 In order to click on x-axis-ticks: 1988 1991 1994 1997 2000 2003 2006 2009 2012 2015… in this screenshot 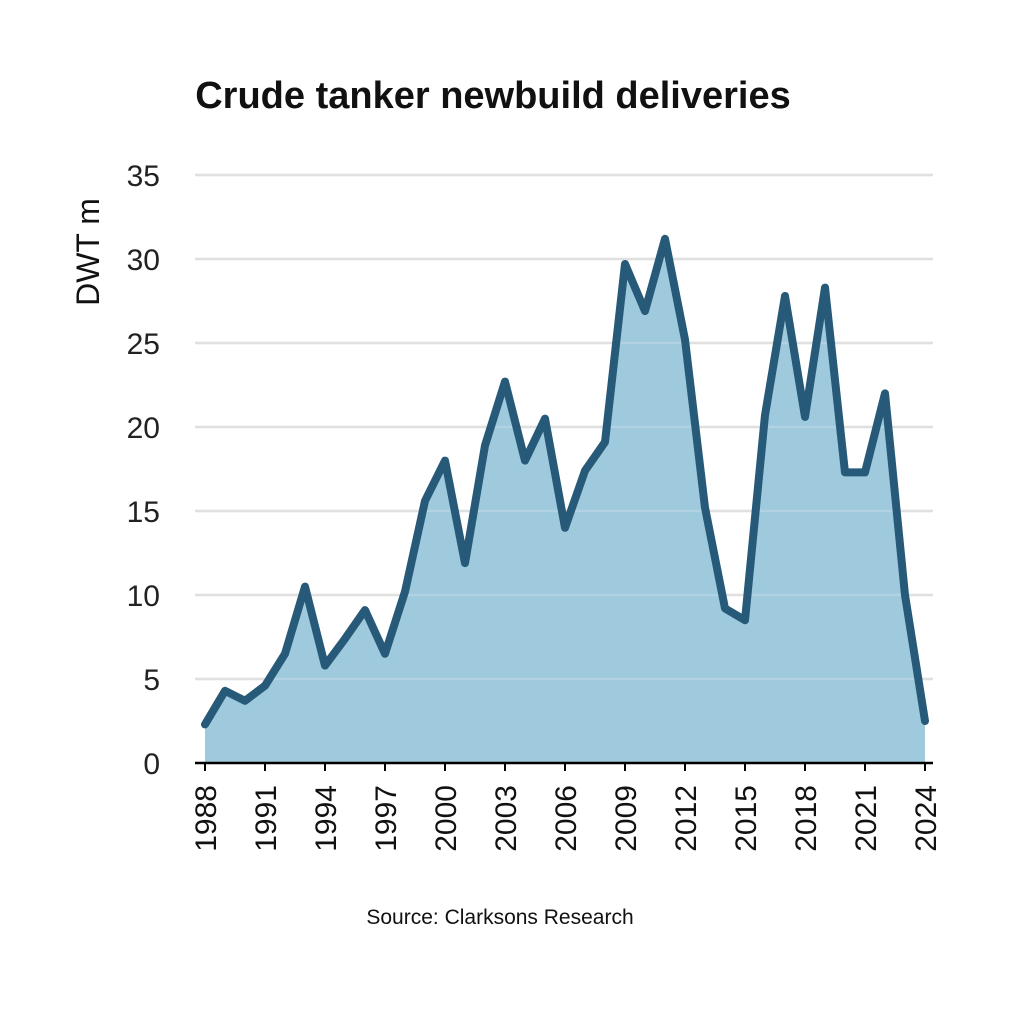, I will do `click(566, 818)`.